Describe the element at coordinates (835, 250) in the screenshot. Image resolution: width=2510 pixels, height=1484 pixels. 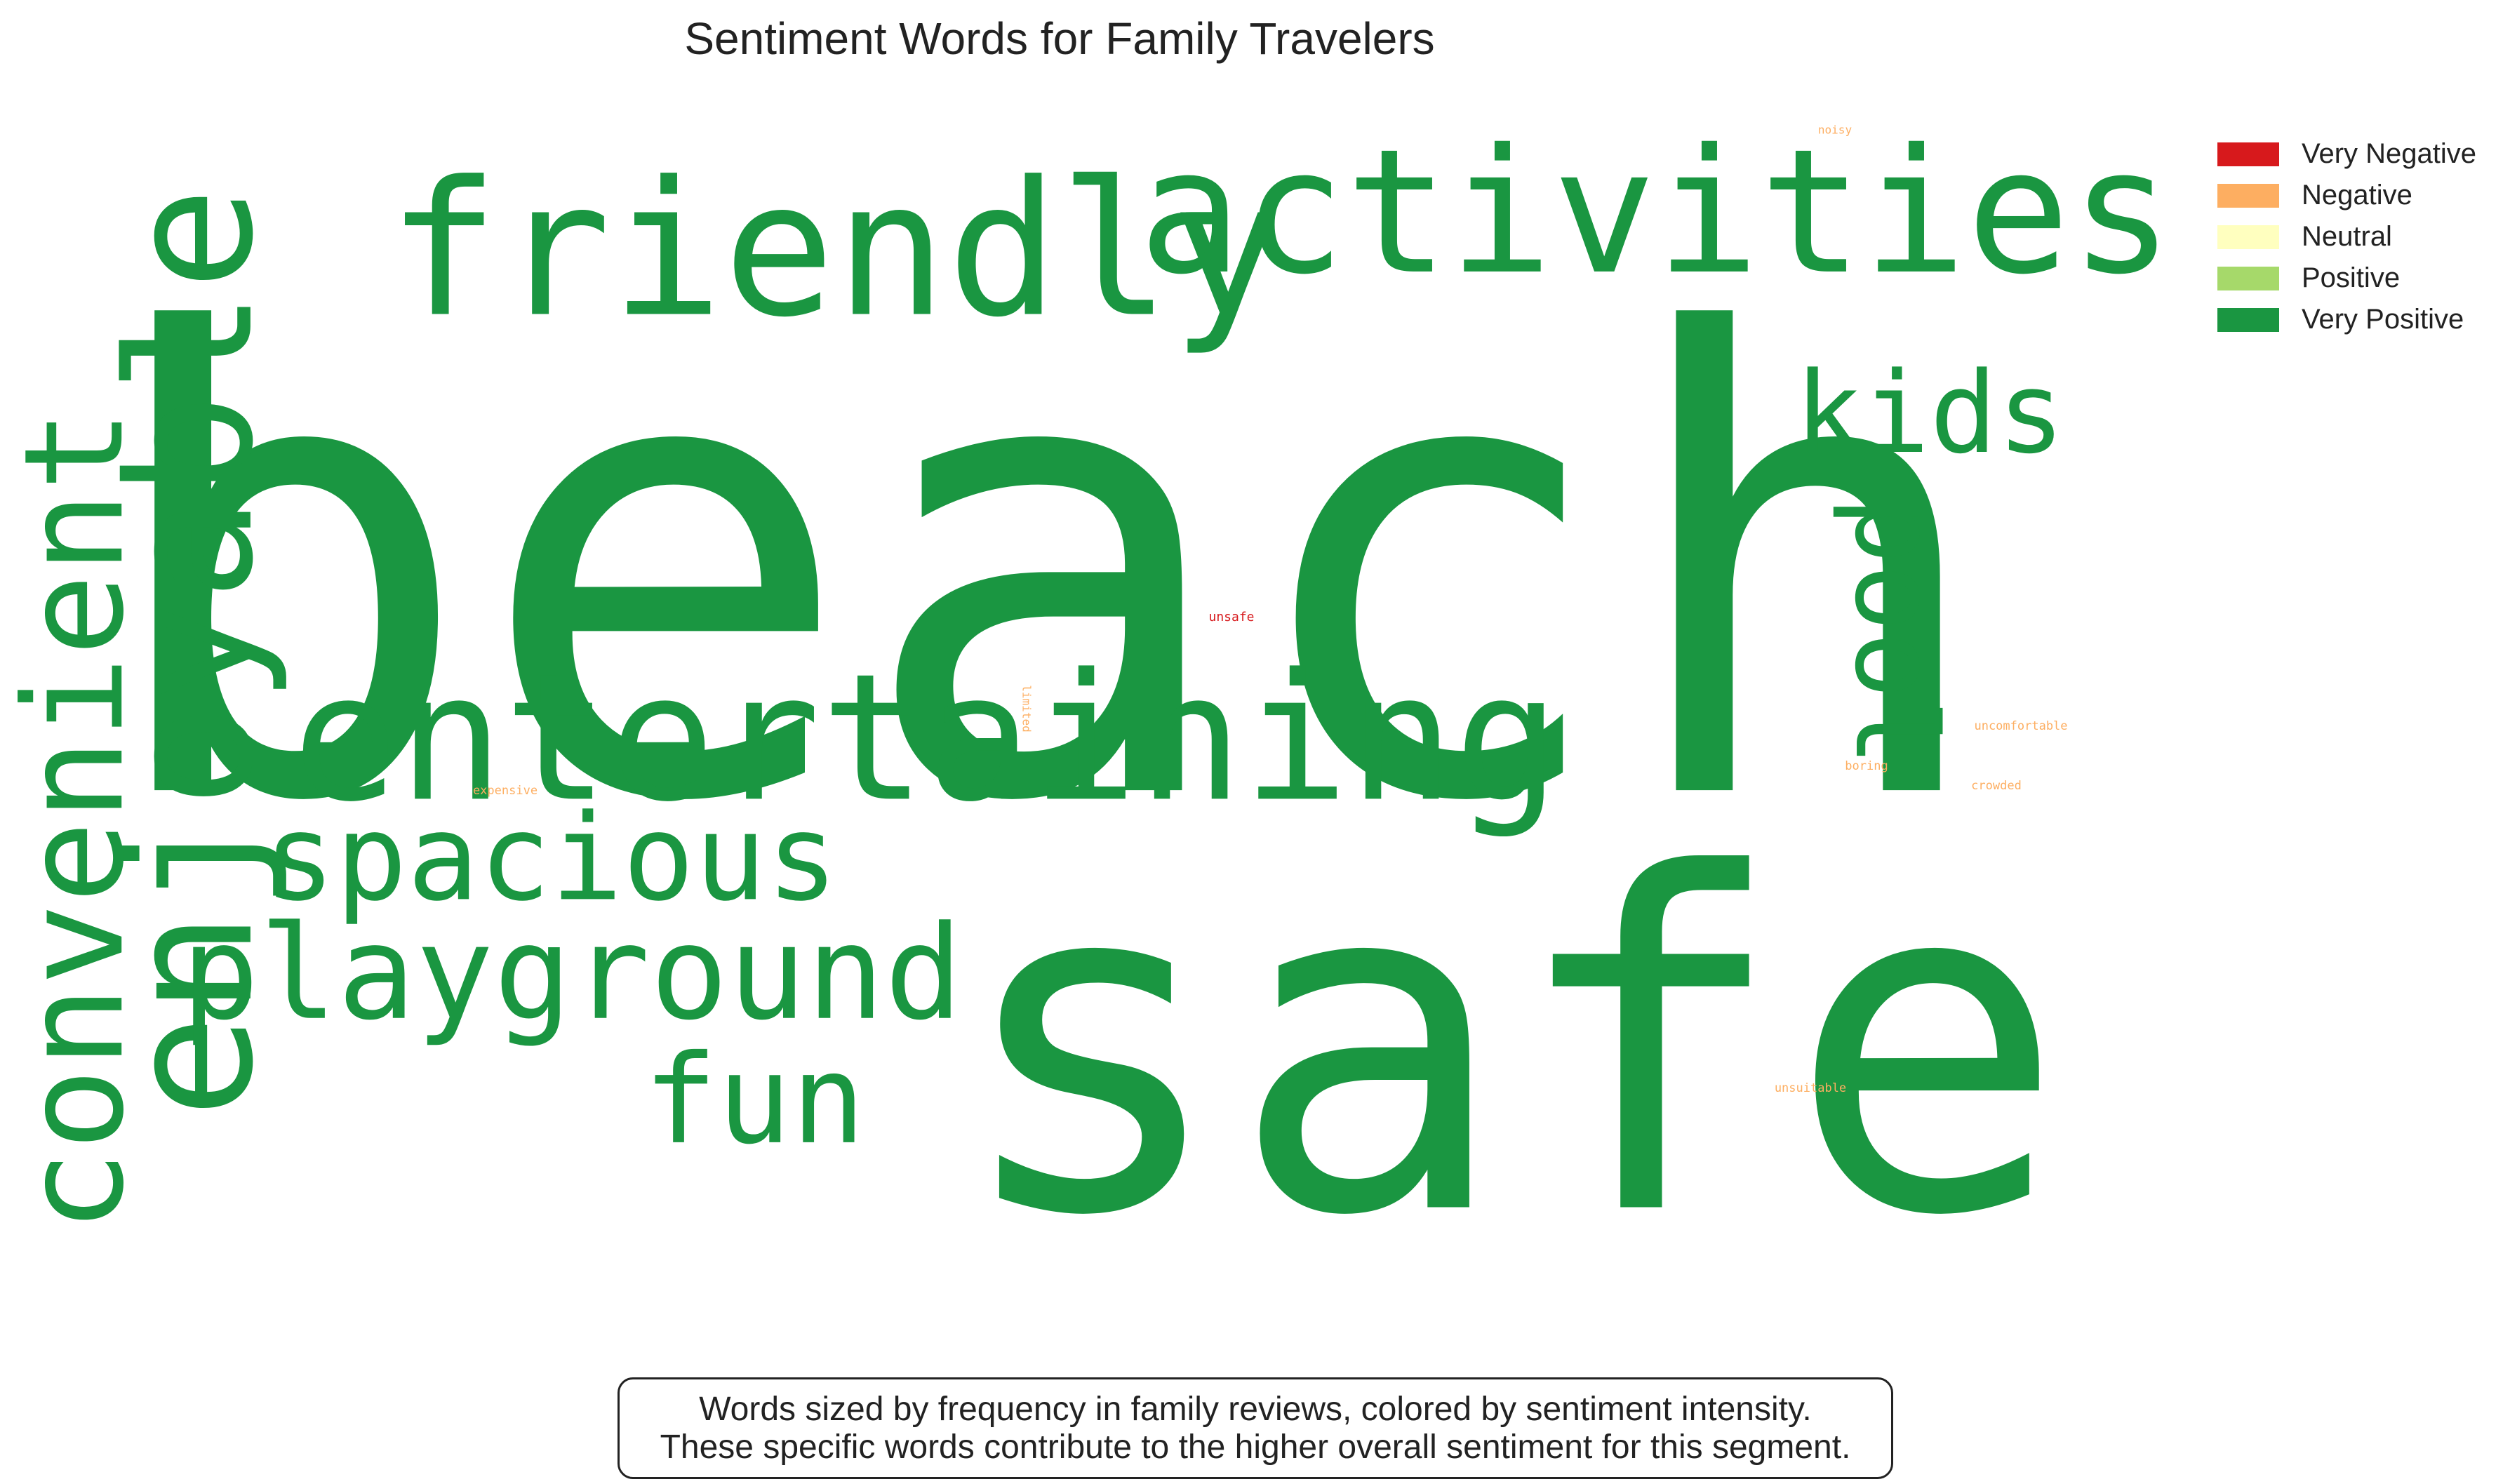
I see `word-friendly: friendly` at that location.